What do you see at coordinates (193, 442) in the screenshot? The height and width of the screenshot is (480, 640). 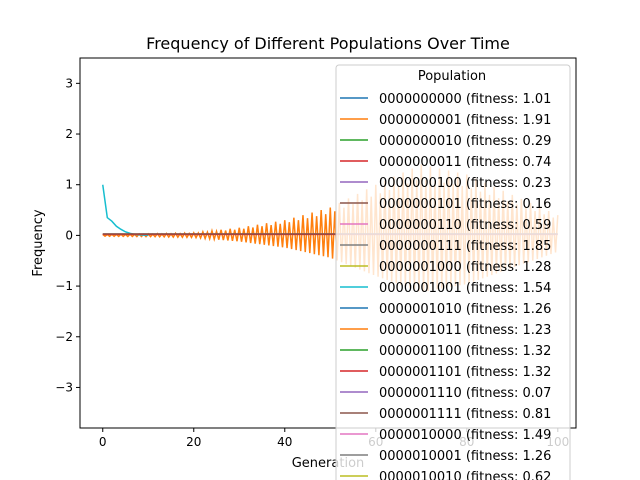 I see `x-tick-label: 20` at bounding box center [193, 442].